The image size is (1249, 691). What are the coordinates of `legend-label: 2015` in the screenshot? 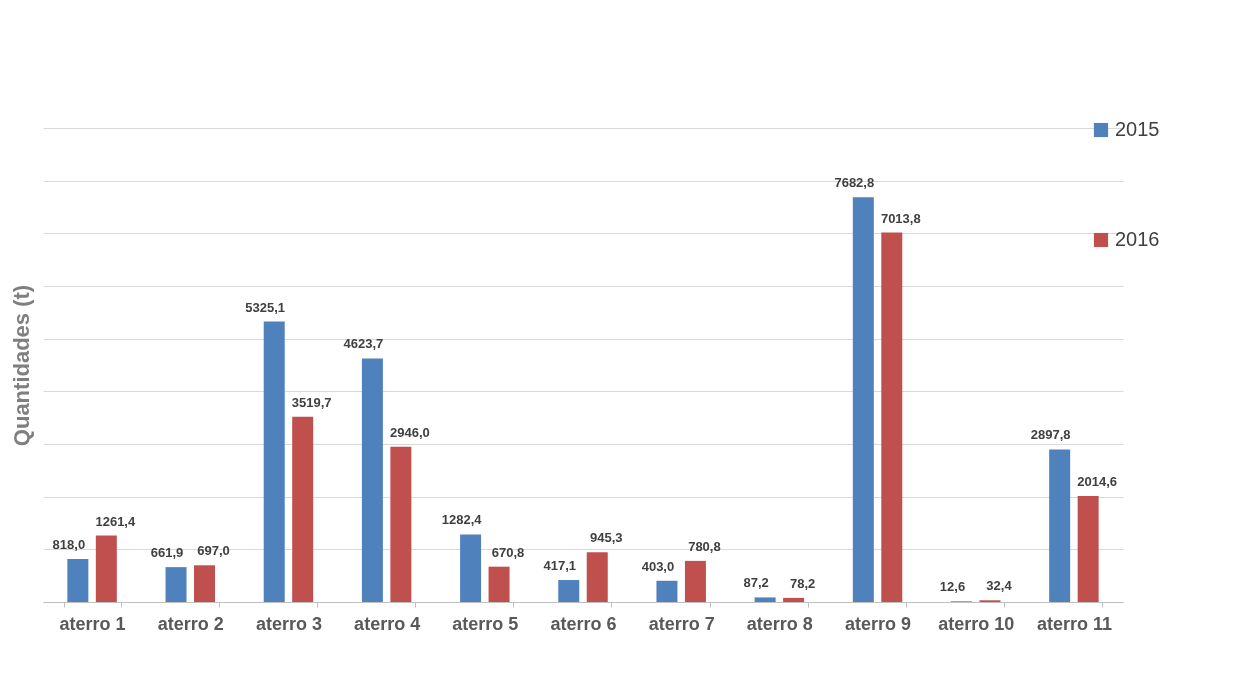 It's located at (1137, 129).